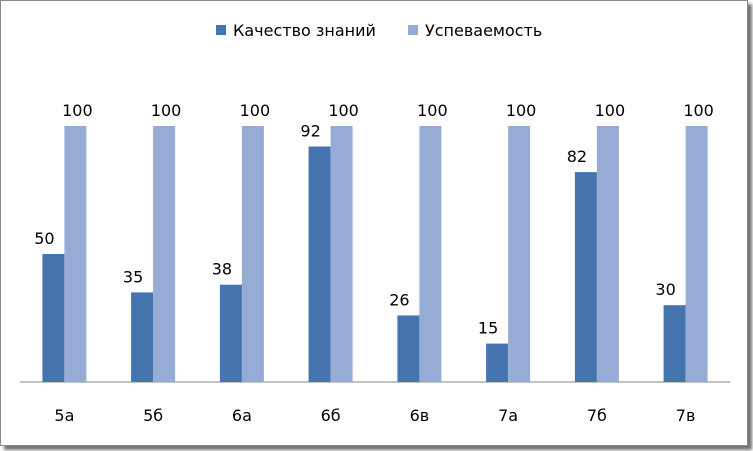 This screenshot has height=451, width=753. Describe the element at coordinates (242, 415) in the screenshot. I see `x-tick-label-3: 6а` at that location.